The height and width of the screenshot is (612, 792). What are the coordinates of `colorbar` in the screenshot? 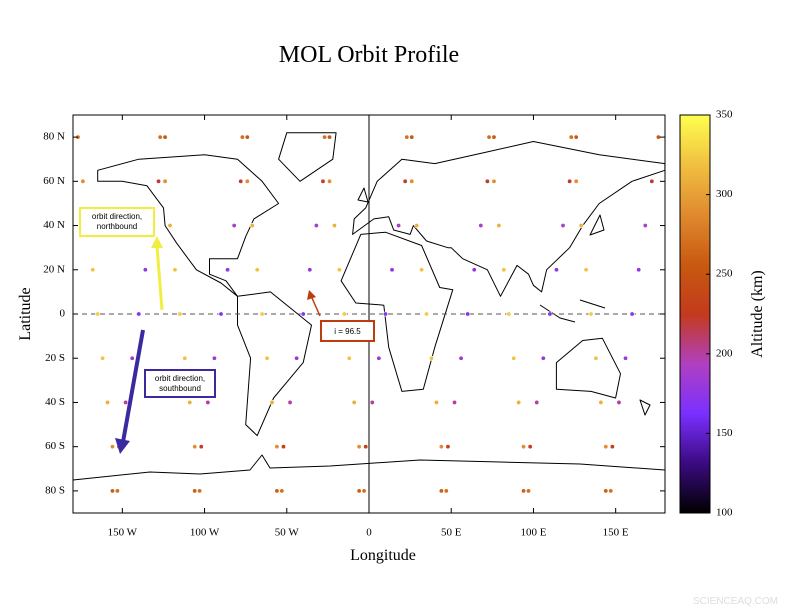 It's located at (695, 314).